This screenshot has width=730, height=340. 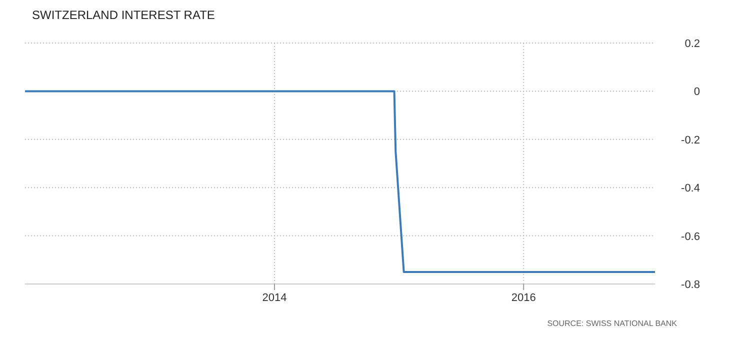 What do you see at coordinates (690, 285) in the screenshot?
I see `y-tick-label: -0.8` at bounding box center [690, 285].